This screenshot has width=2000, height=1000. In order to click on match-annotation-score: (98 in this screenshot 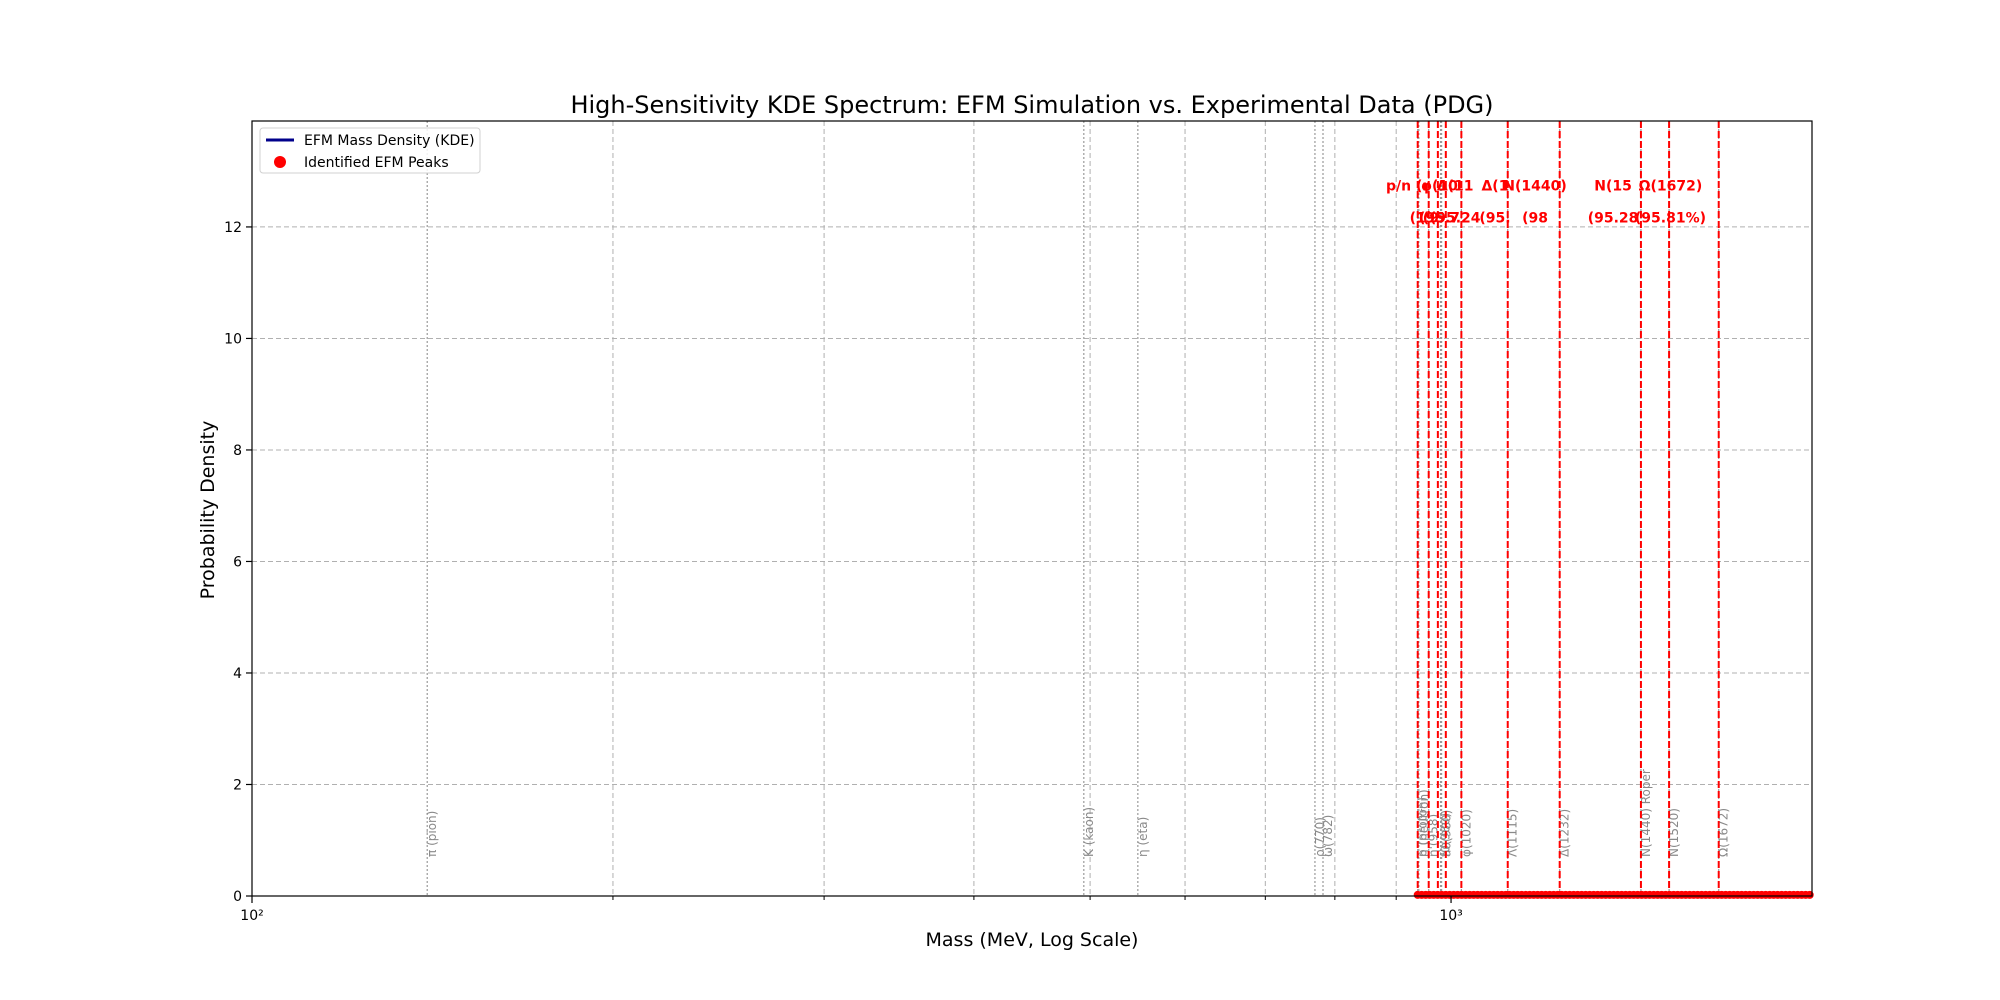, I will do `click(1535, 218)`.